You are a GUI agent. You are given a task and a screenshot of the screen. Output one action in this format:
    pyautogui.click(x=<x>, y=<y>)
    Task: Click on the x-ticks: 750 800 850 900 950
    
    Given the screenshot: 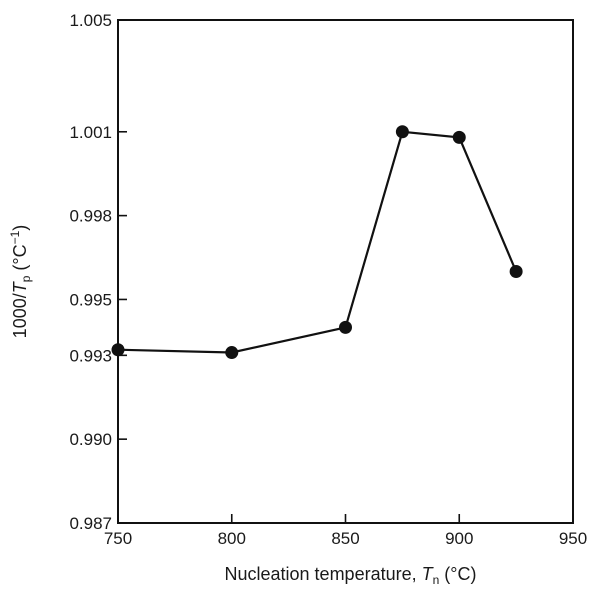 What is the action you would take?
    pyautogui.click(x=345, y=531)
    